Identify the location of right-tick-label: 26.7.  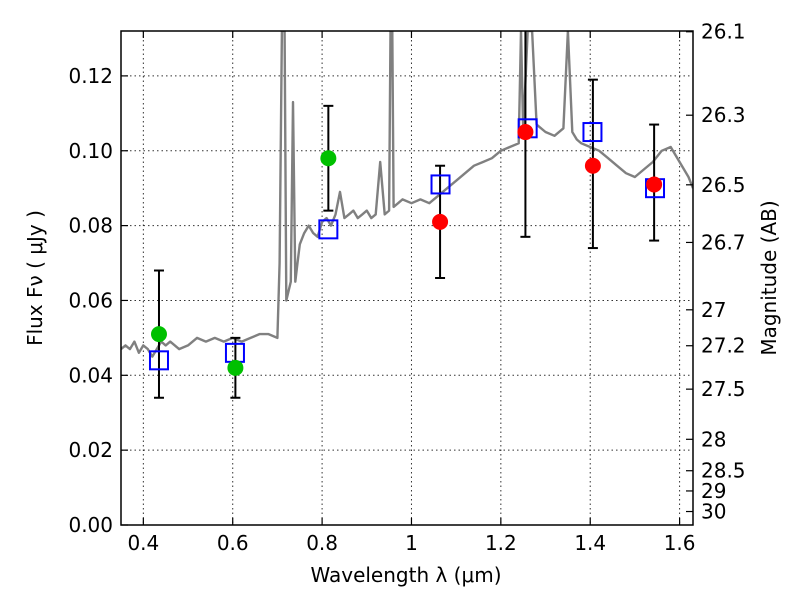
(723, 242).